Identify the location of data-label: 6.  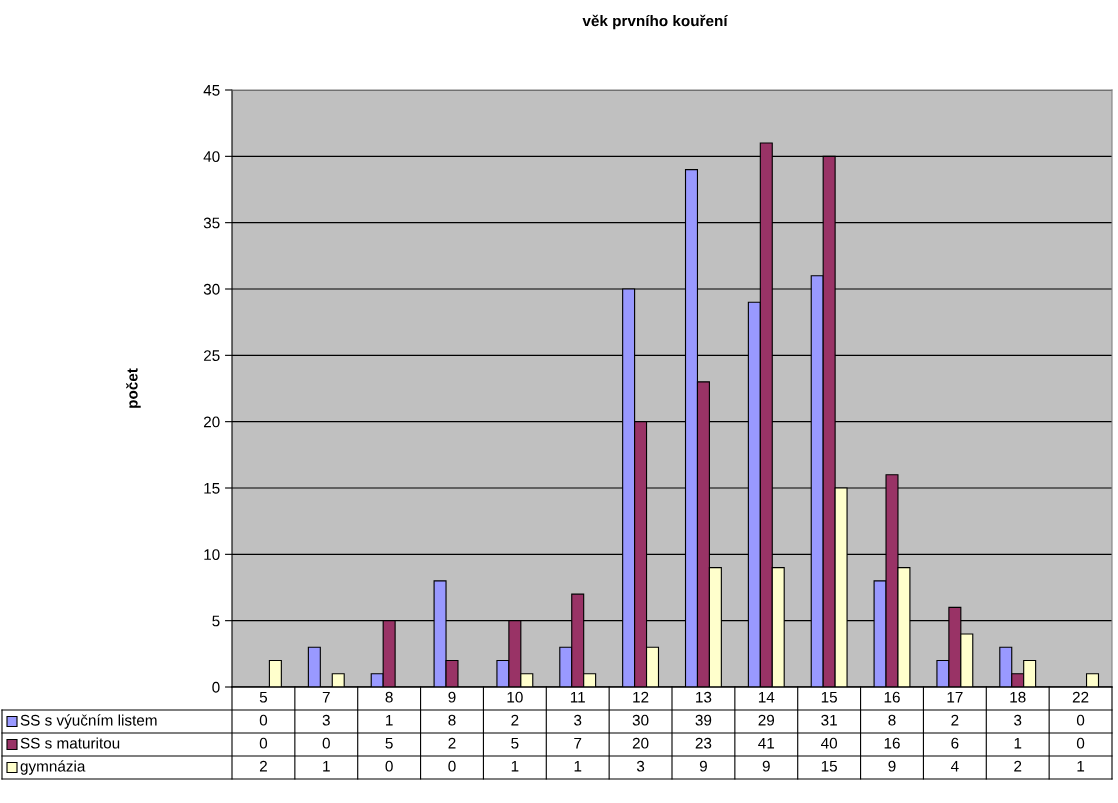
(955, 743).